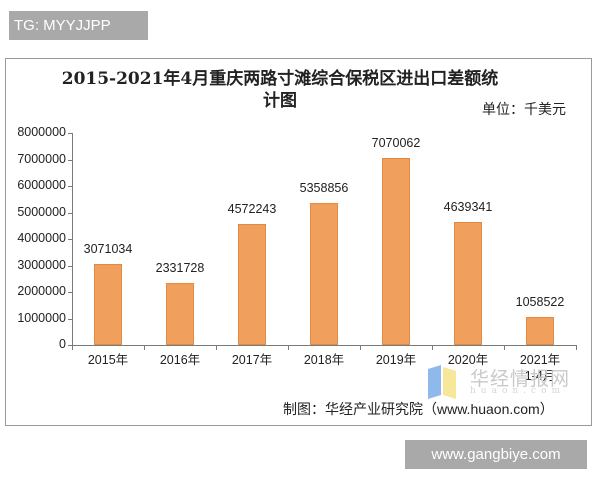  Describe the element at coordinates (252, 360) in the screenshot. I see `x-category-label: 2017年` at that location.